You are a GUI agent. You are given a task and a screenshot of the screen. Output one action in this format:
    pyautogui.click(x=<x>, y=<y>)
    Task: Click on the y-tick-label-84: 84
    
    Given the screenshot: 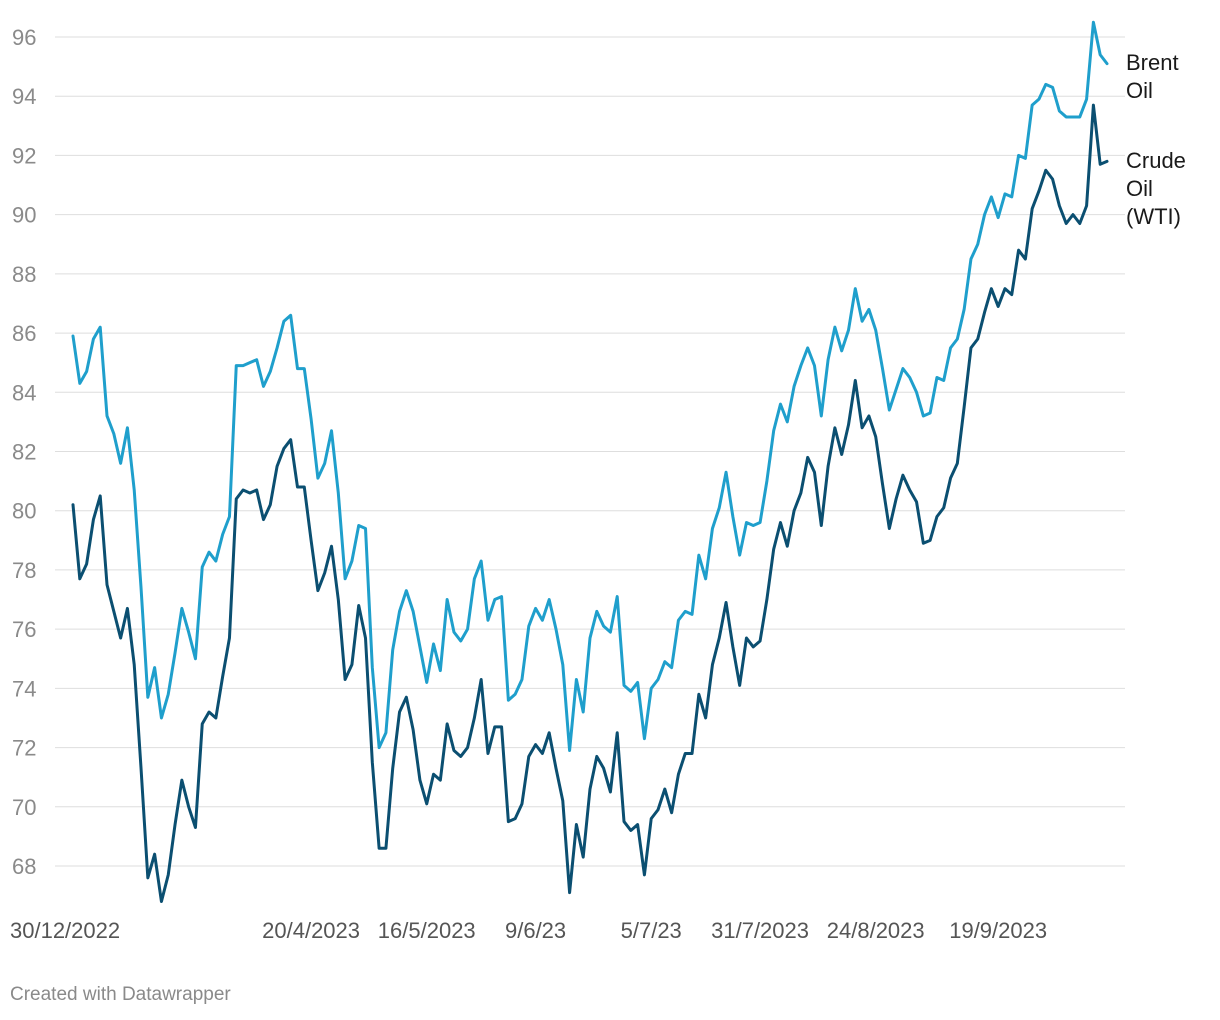 What is the action you would take?
    pyautogui.click(x=24, y=392)
    